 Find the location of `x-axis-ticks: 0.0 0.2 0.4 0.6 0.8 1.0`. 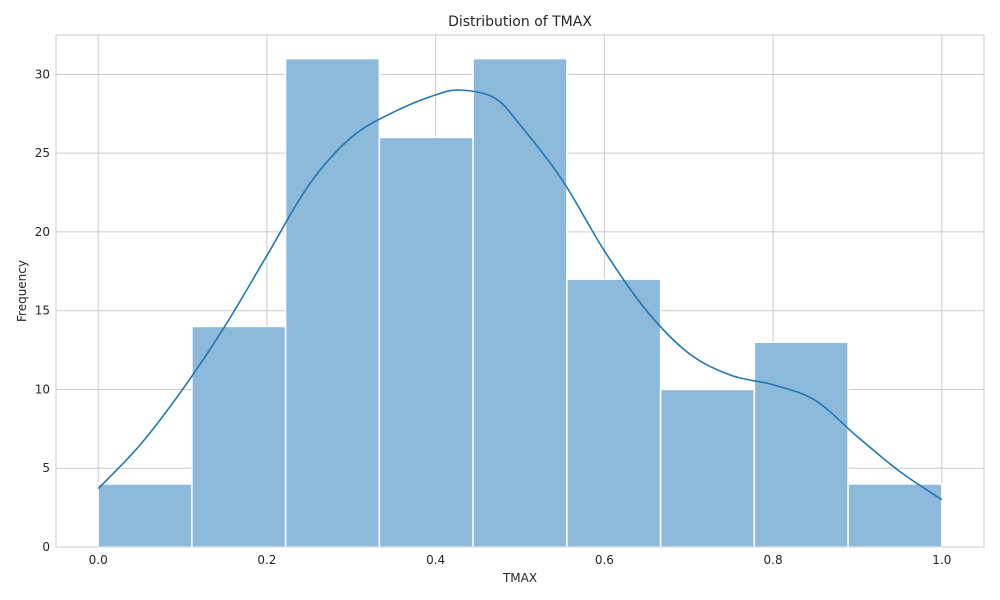

x-axis-ticks: 0.0 0.2 0.4 0.6 0.8 1.0 is located at coordinates (520, 560).